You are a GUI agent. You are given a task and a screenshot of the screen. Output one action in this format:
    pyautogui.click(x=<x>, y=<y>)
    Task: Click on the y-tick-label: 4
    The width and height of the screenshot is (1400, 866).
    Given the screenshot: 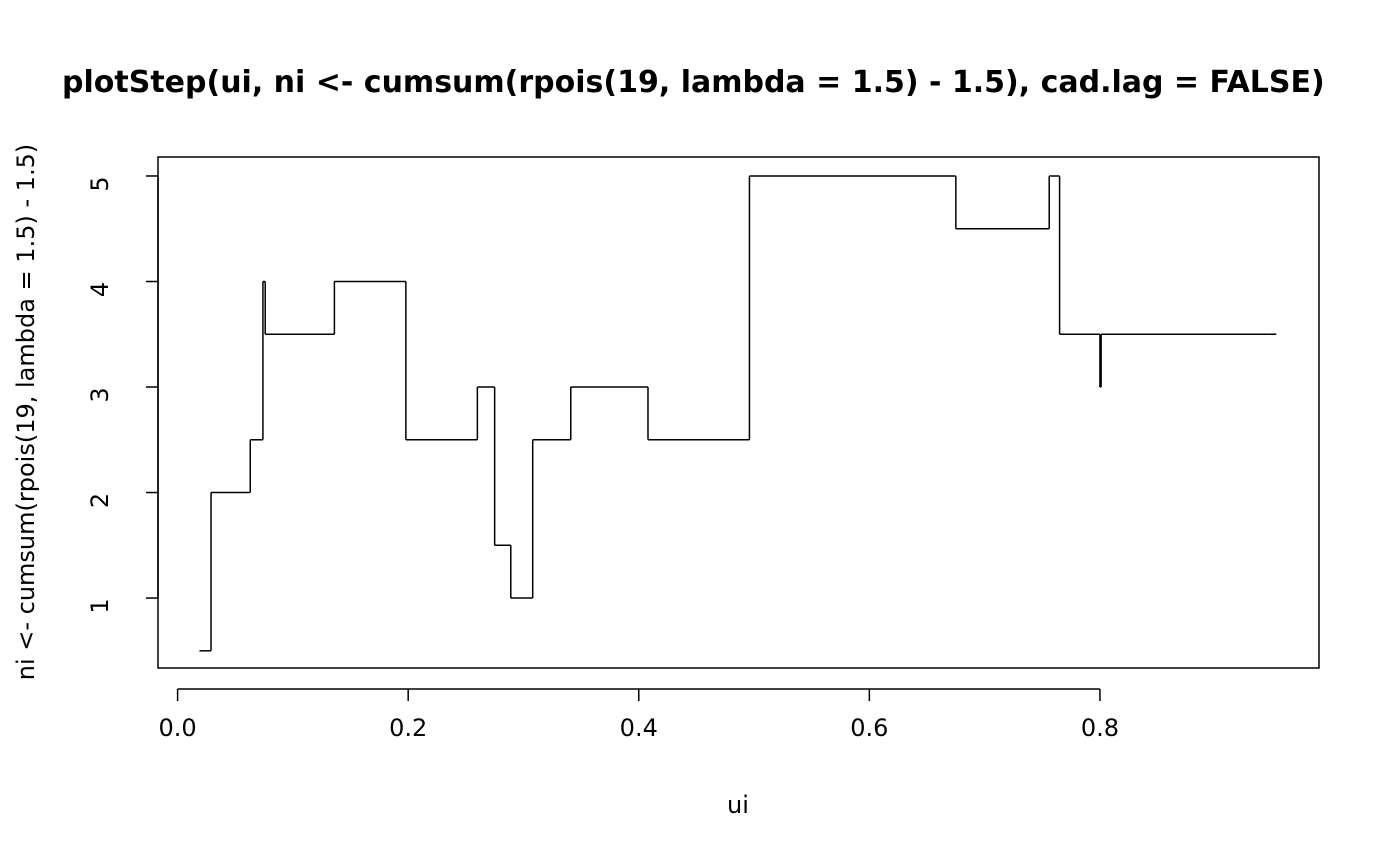 What is the action you would take?
    pyautogui.click(x=100, y=289)
    